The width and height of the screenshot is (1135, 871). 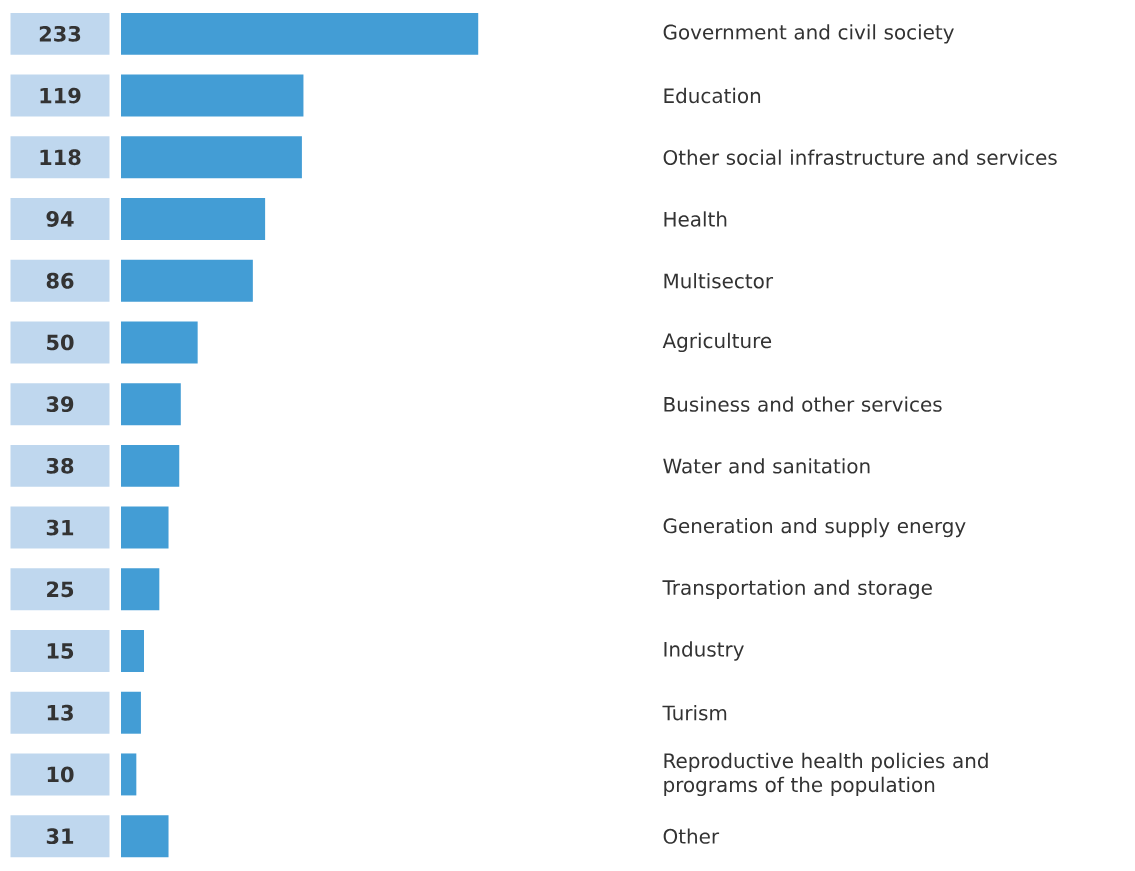 What do you see at coordinates (814, 527) in the screenshot?
I see `y-tick-label: Generation and supply energy` at bounding box center [814, 527].